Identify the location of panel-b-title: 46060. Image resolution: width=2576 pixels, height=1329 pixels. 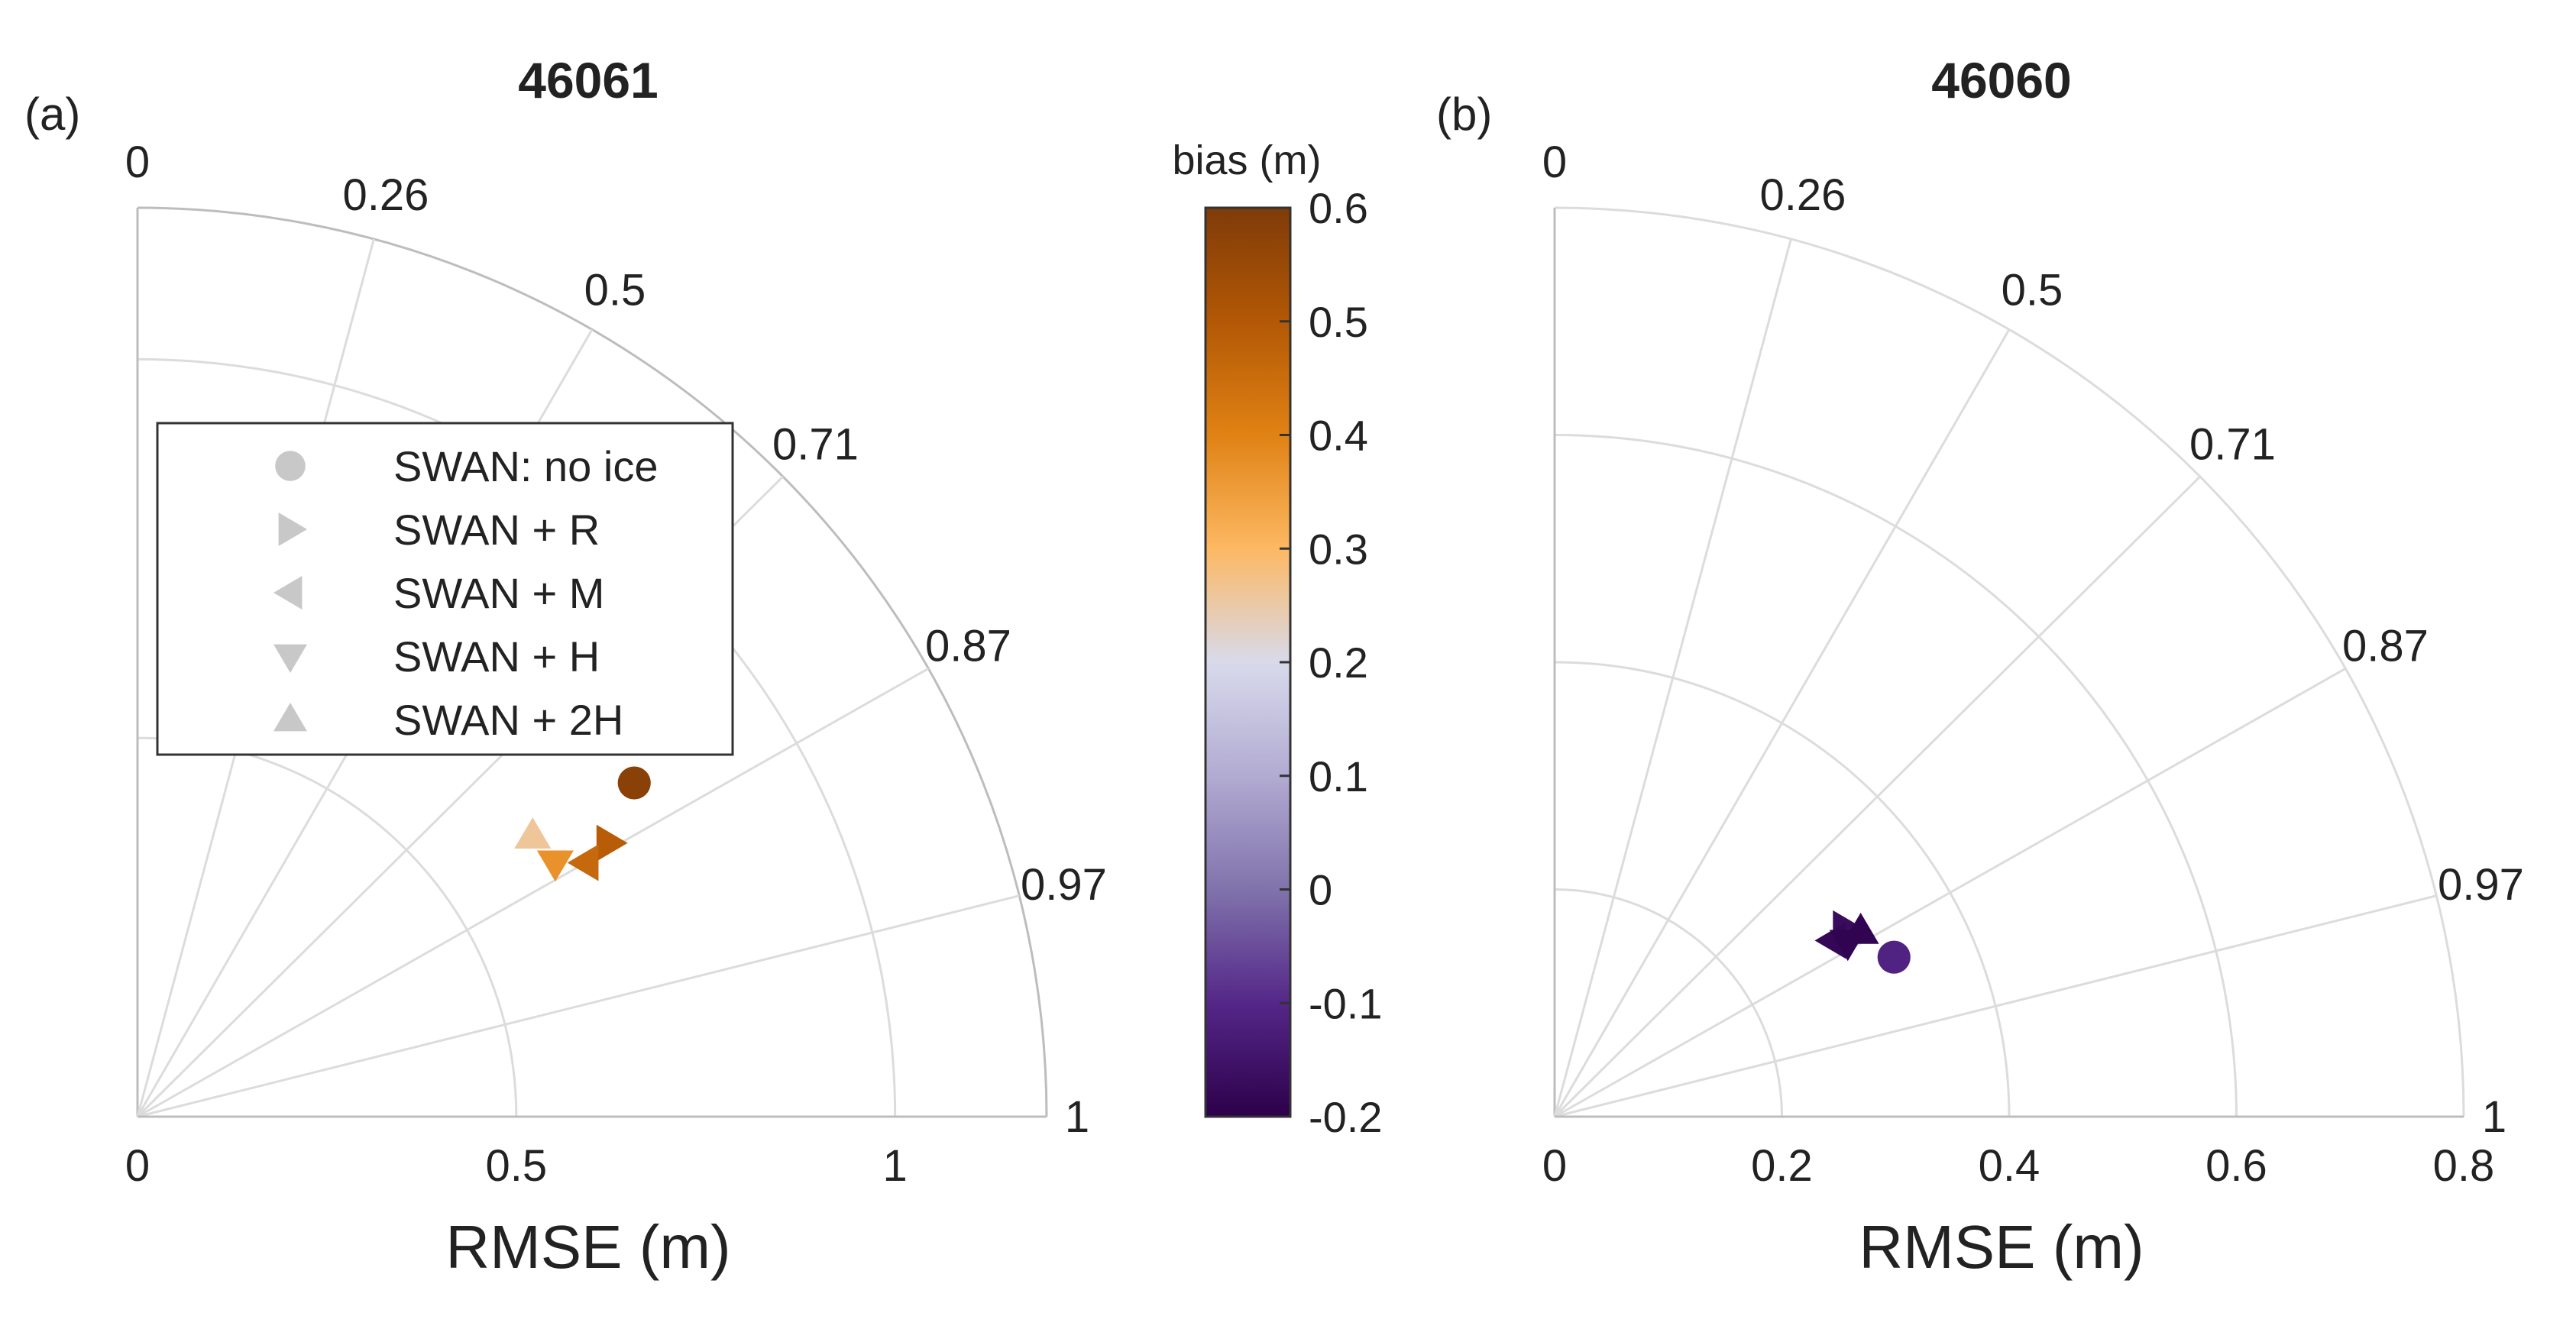
(2001, 80).